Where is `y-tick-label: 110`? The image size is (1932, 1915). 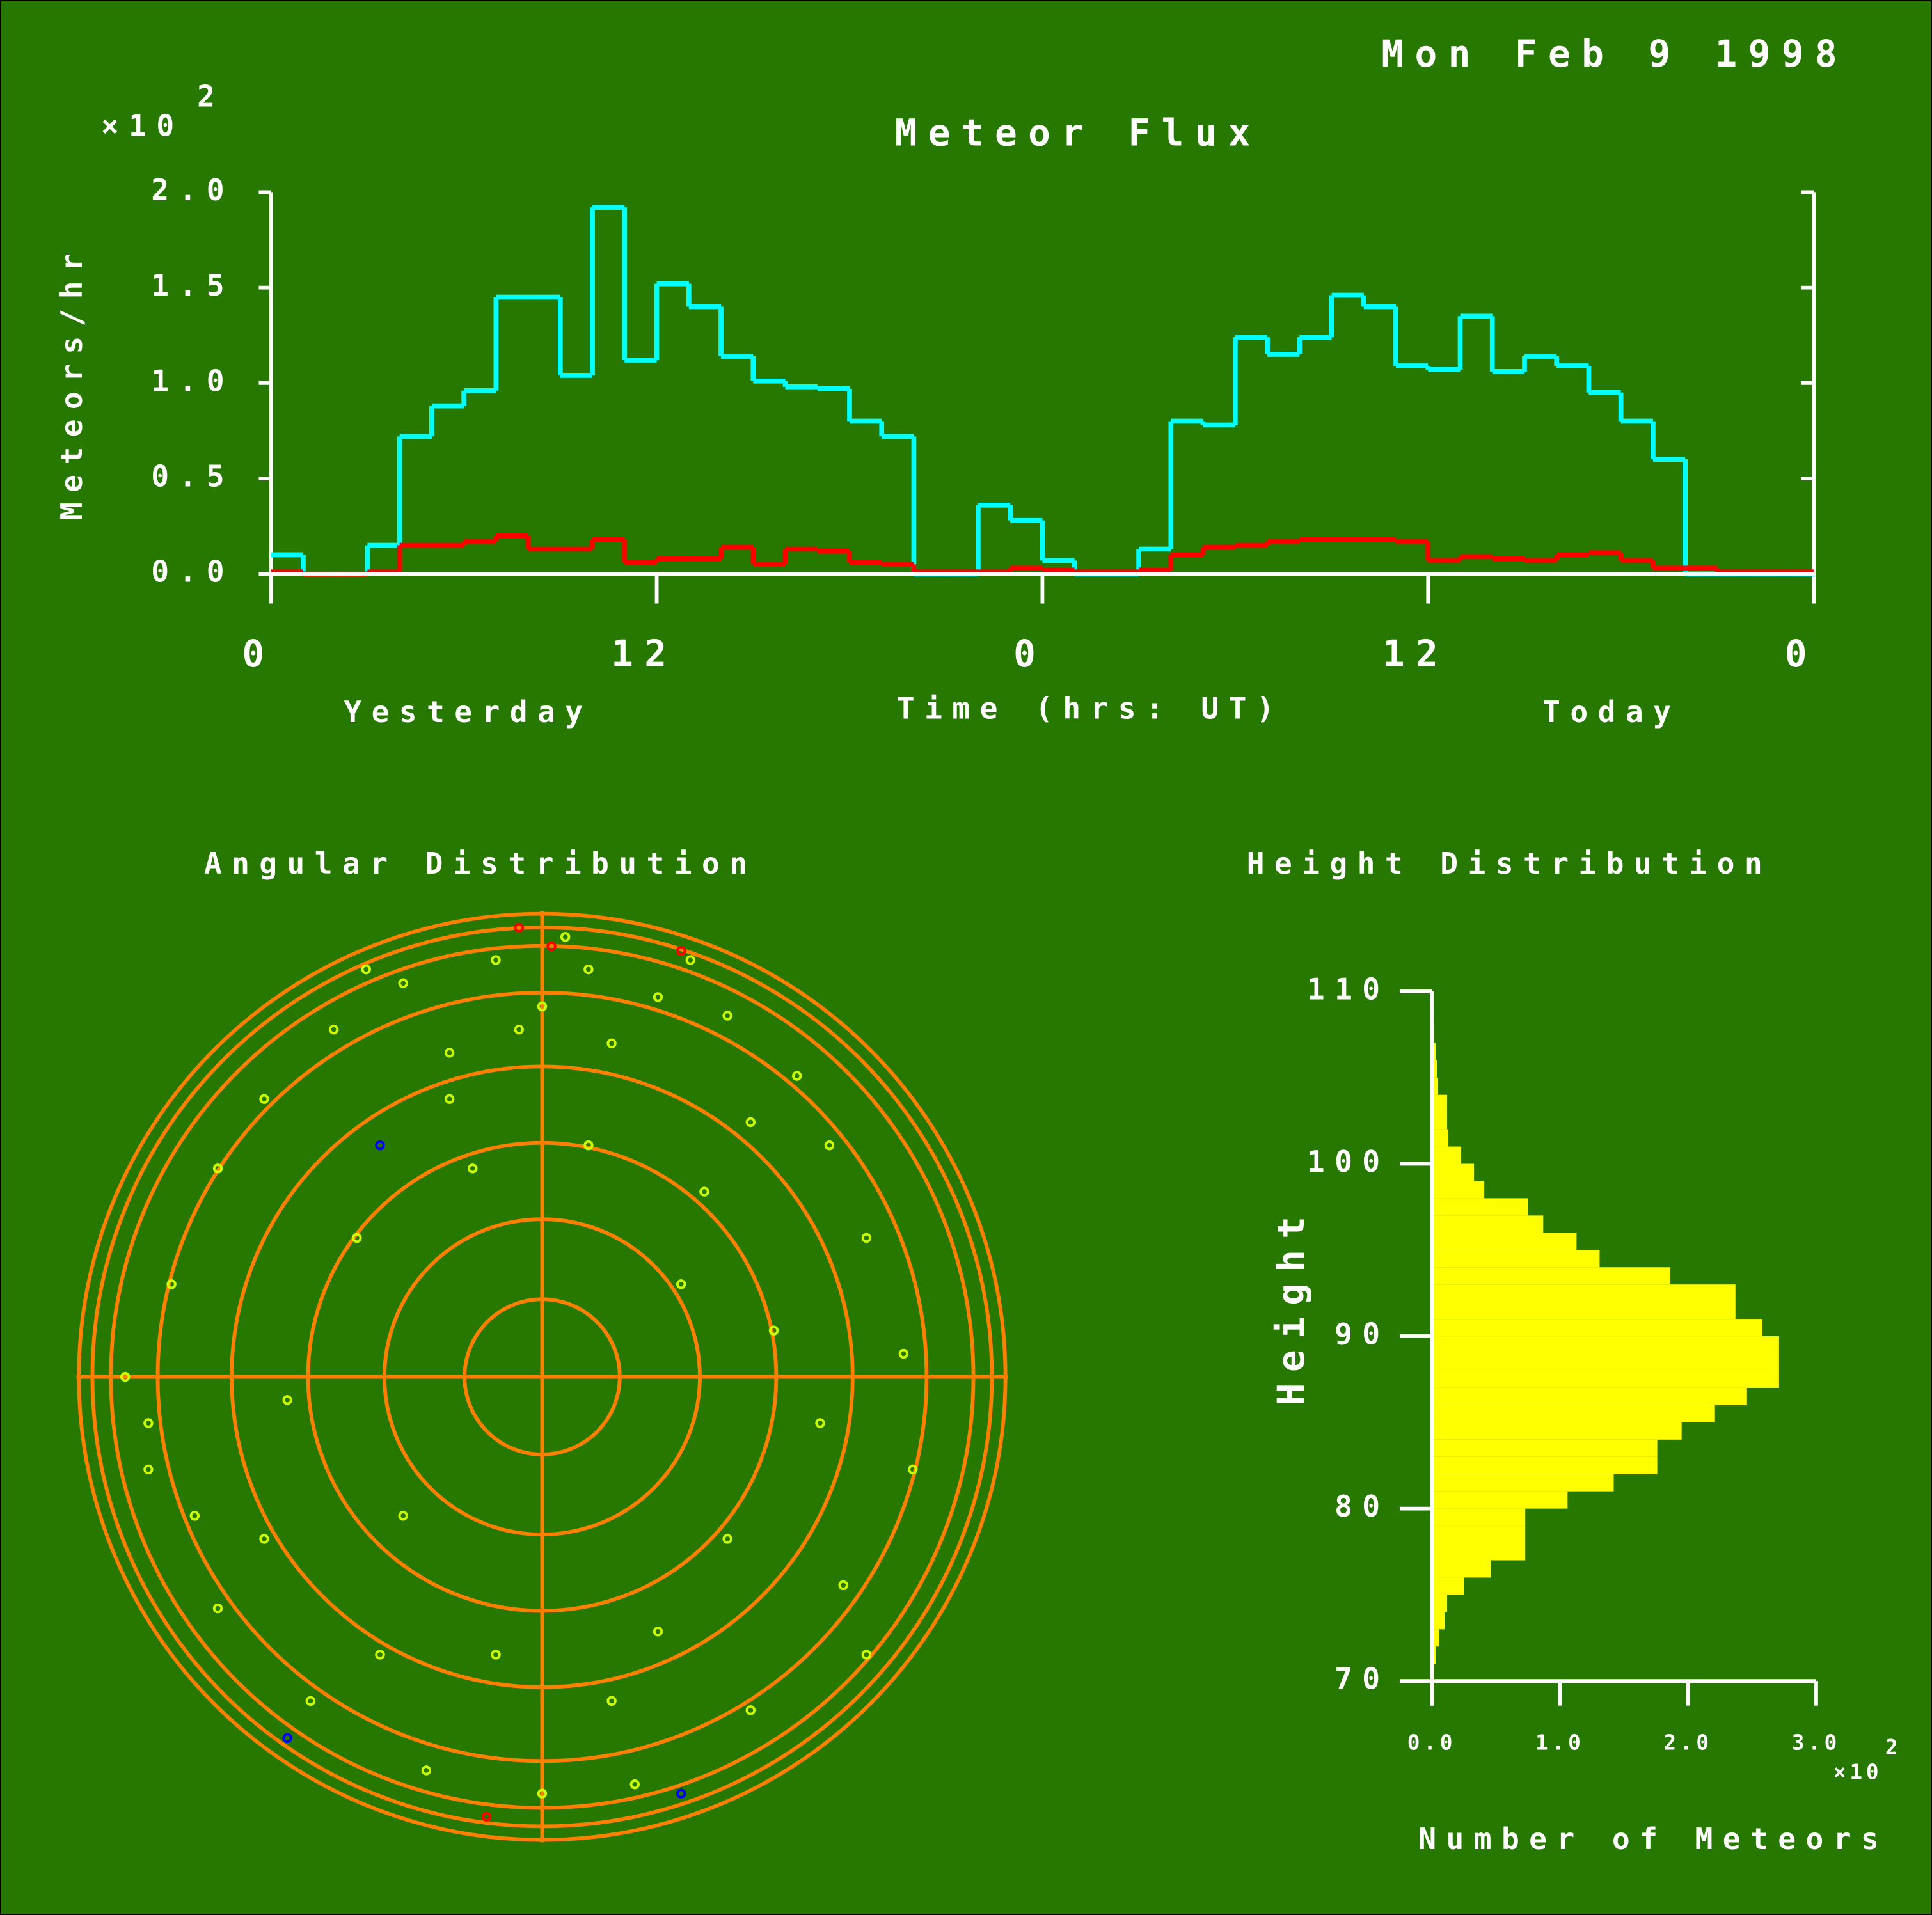
y-tick-label: 110 is located at coordinates (1348, 989).